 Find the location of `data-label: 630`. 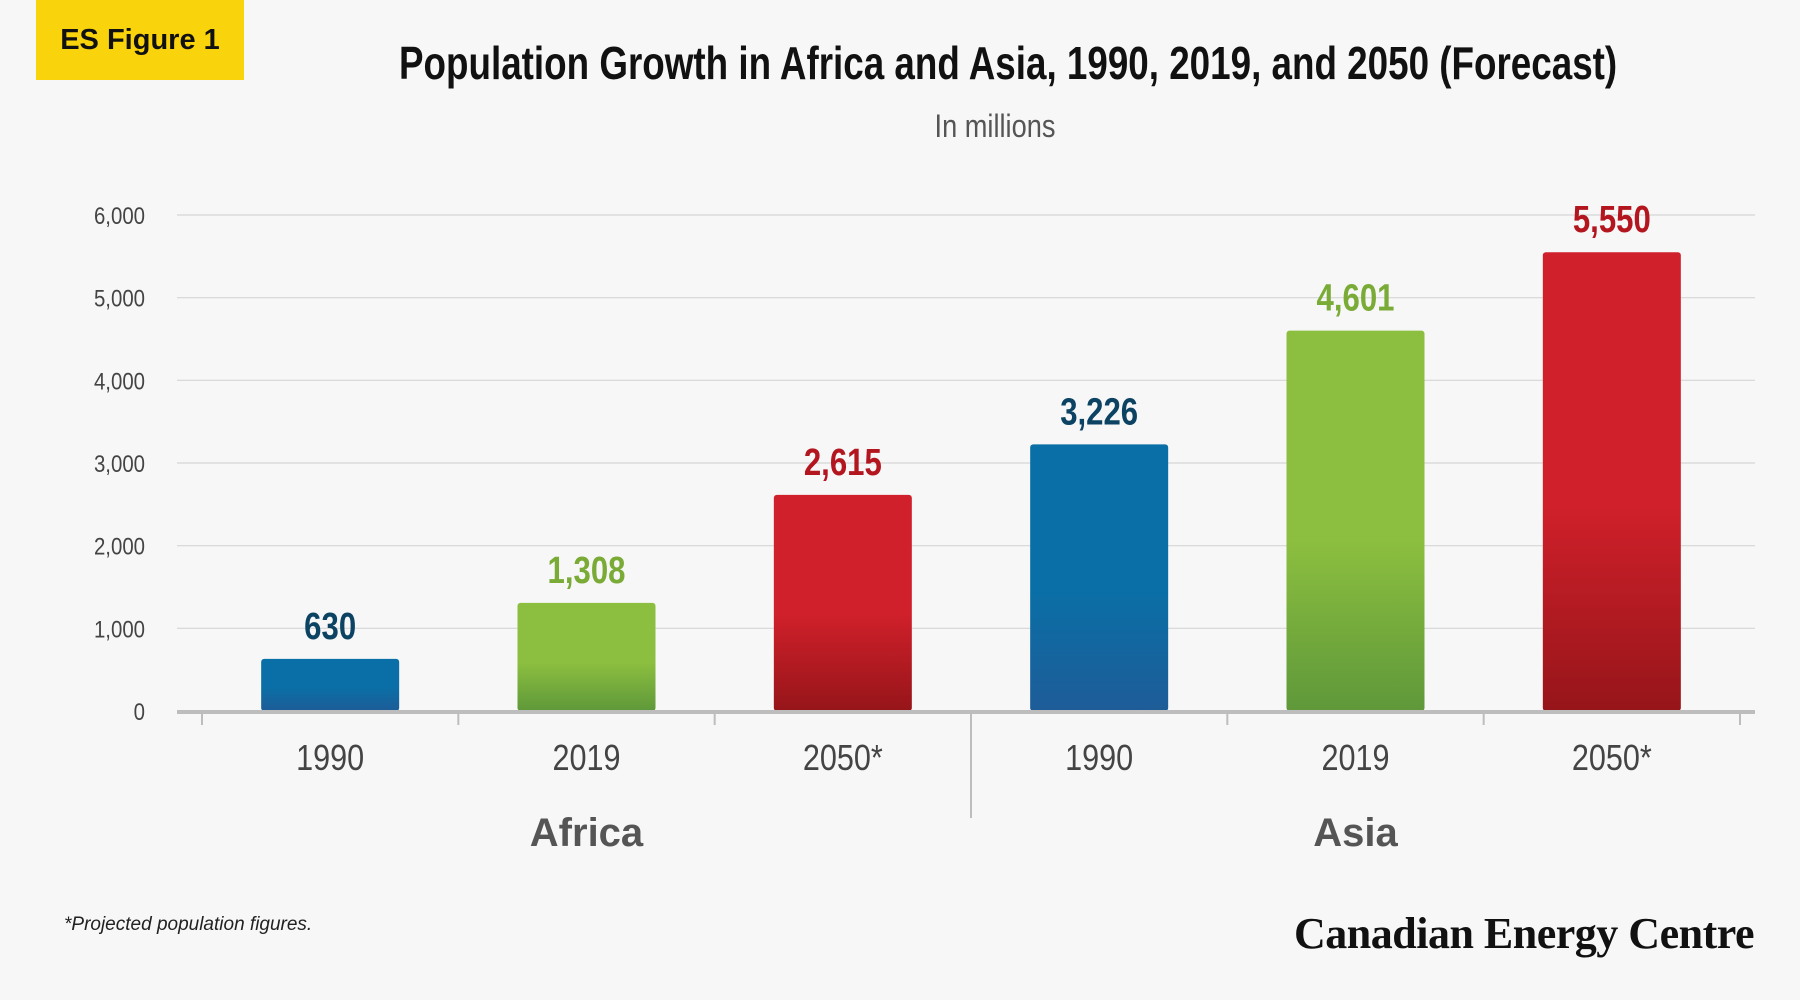

data-label: 630 is located at coordinates (330, 627).